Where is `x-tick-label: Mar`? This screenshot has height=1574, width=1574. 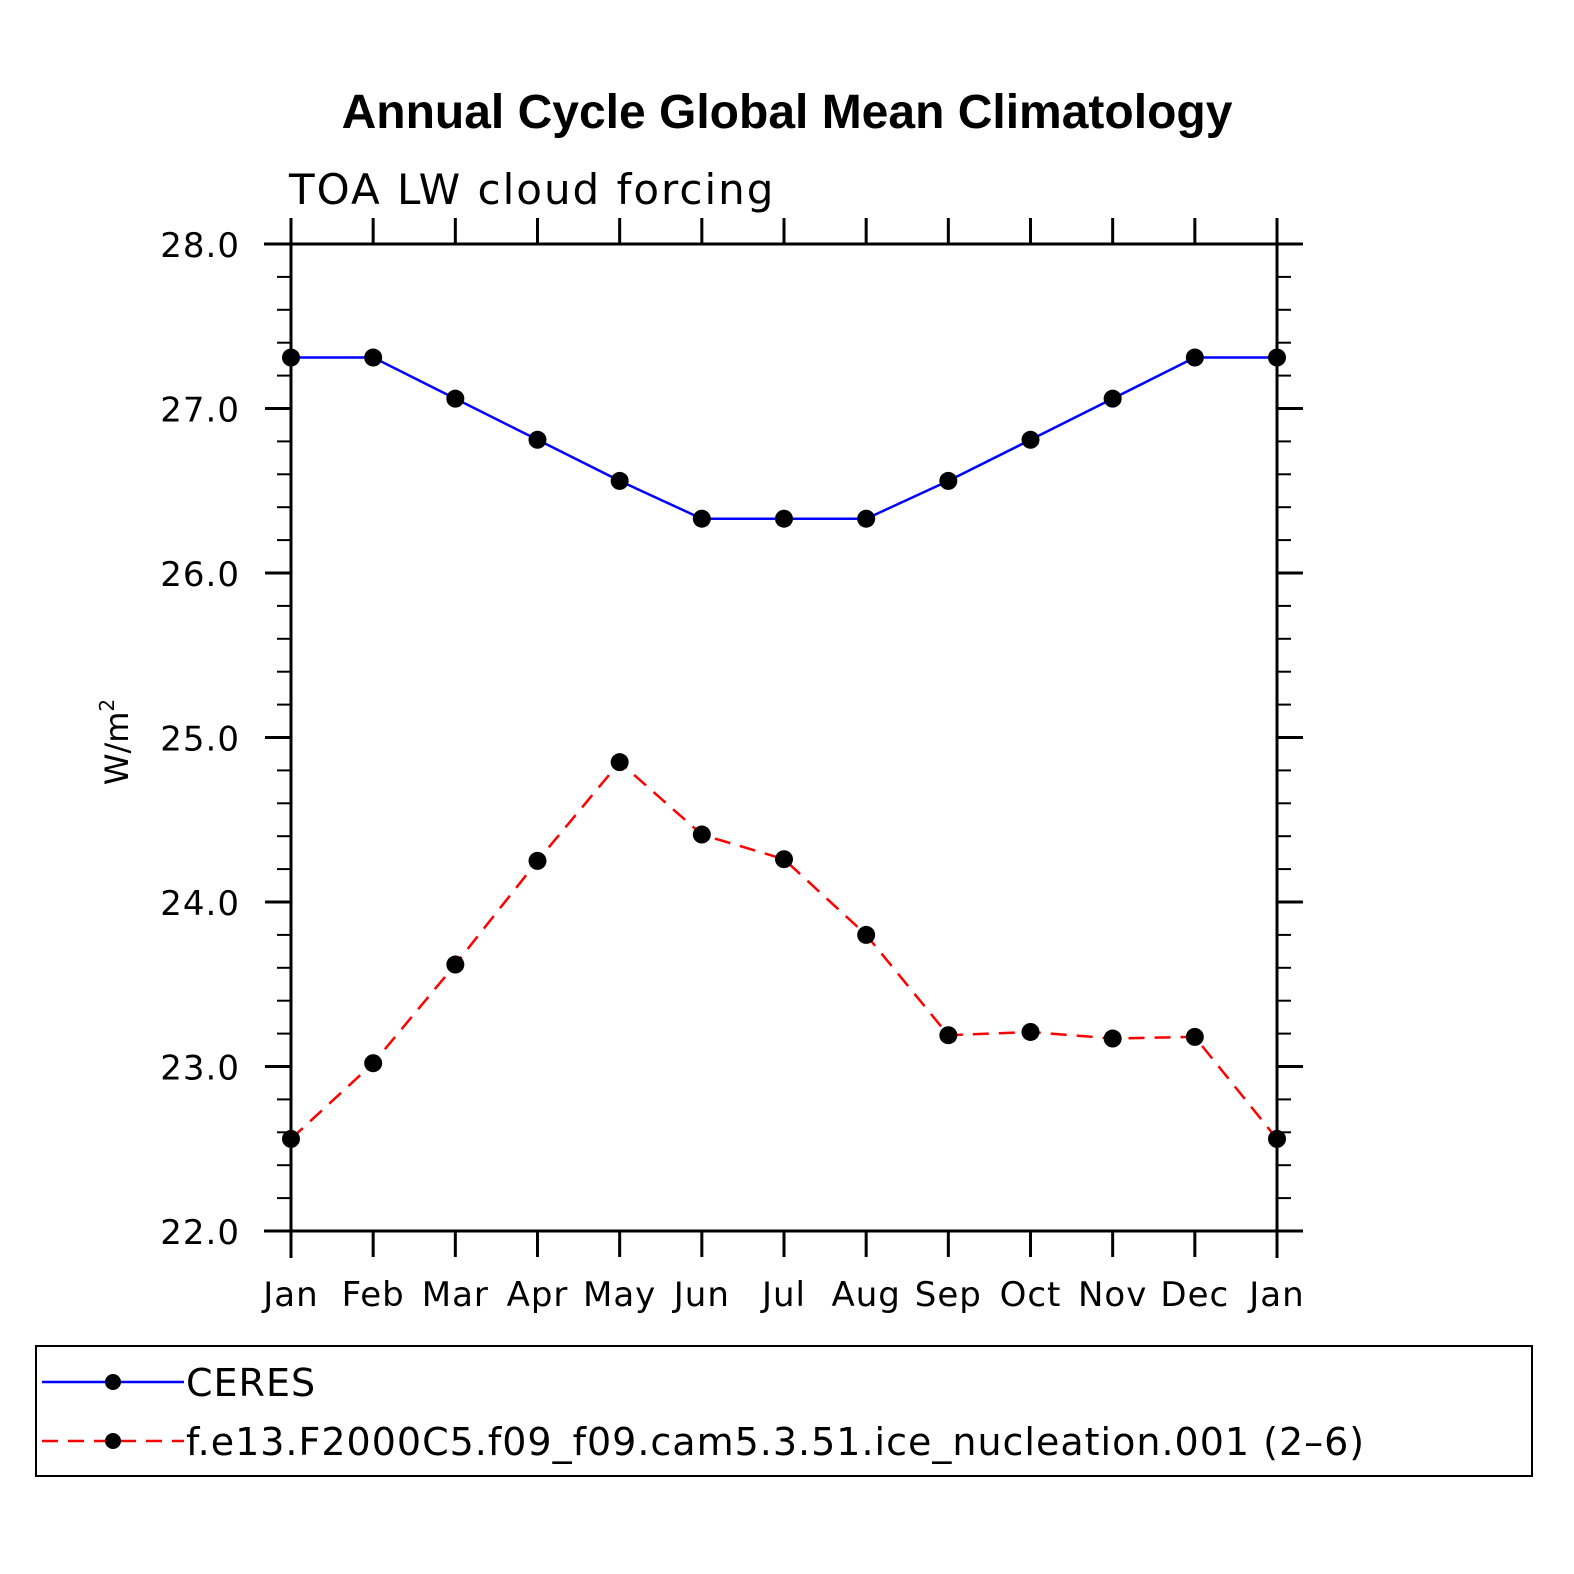 x-tick-label: Mar is located at coordinates (455, 1295).